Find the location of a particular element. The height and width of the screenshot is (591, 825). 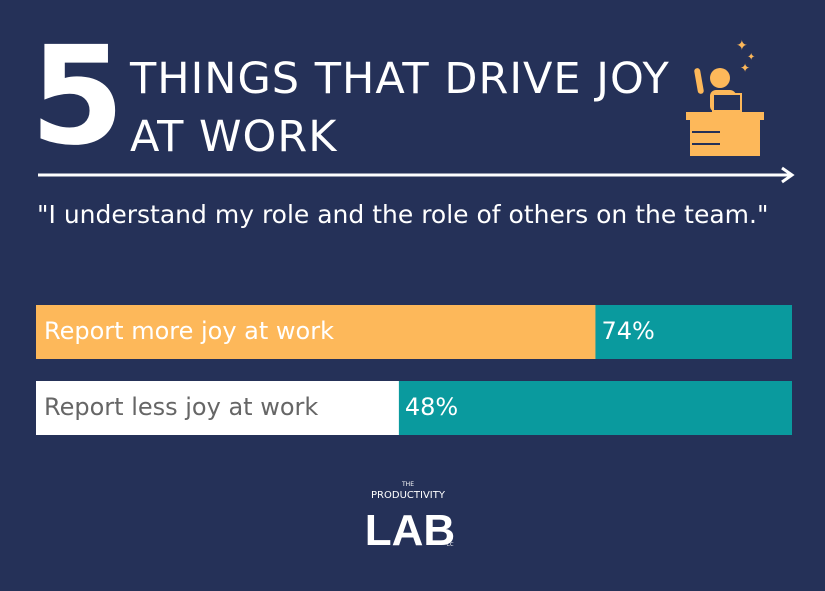

logo-middle: PRODUCTIVITY is located at coordinates (408, 495).